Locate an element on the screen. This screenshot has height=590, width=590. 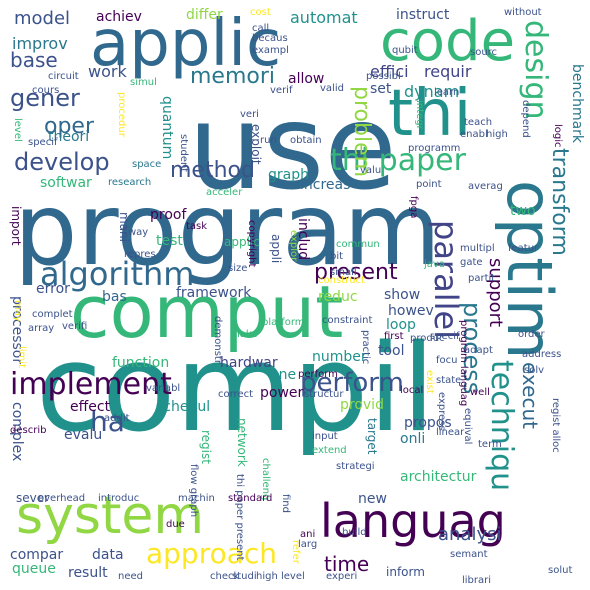
word-sever: sever is located at coordinates (33, 498).